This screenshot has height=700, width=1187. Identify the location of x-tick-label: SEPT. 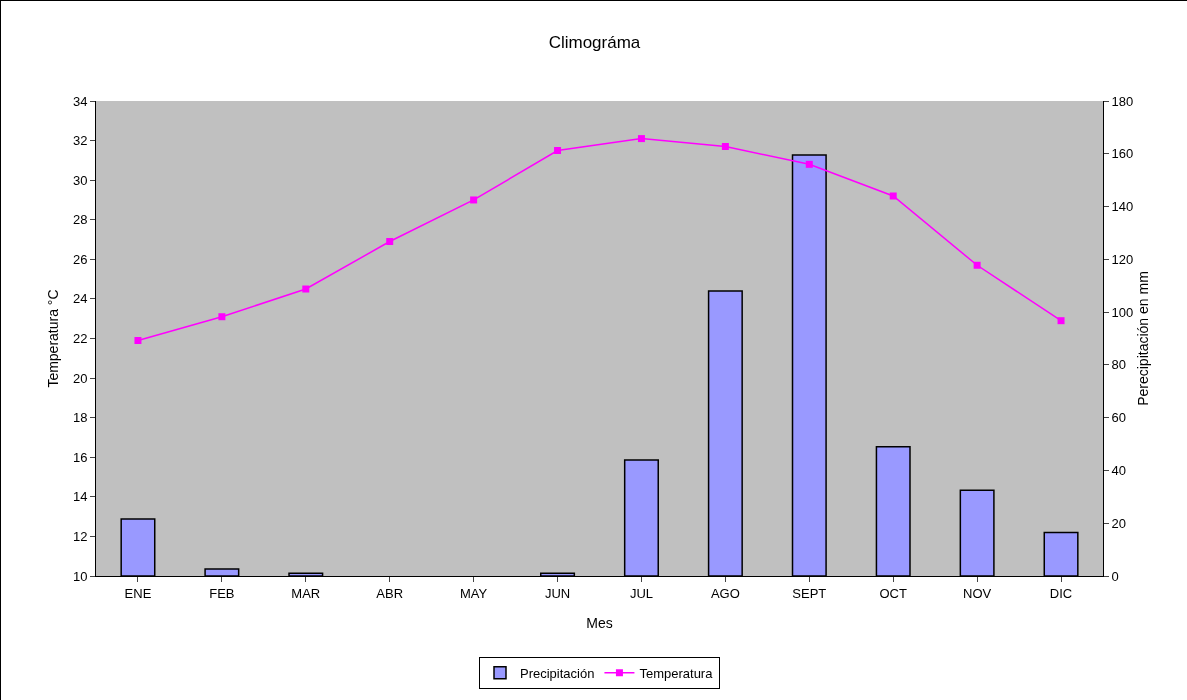
(809, 593).